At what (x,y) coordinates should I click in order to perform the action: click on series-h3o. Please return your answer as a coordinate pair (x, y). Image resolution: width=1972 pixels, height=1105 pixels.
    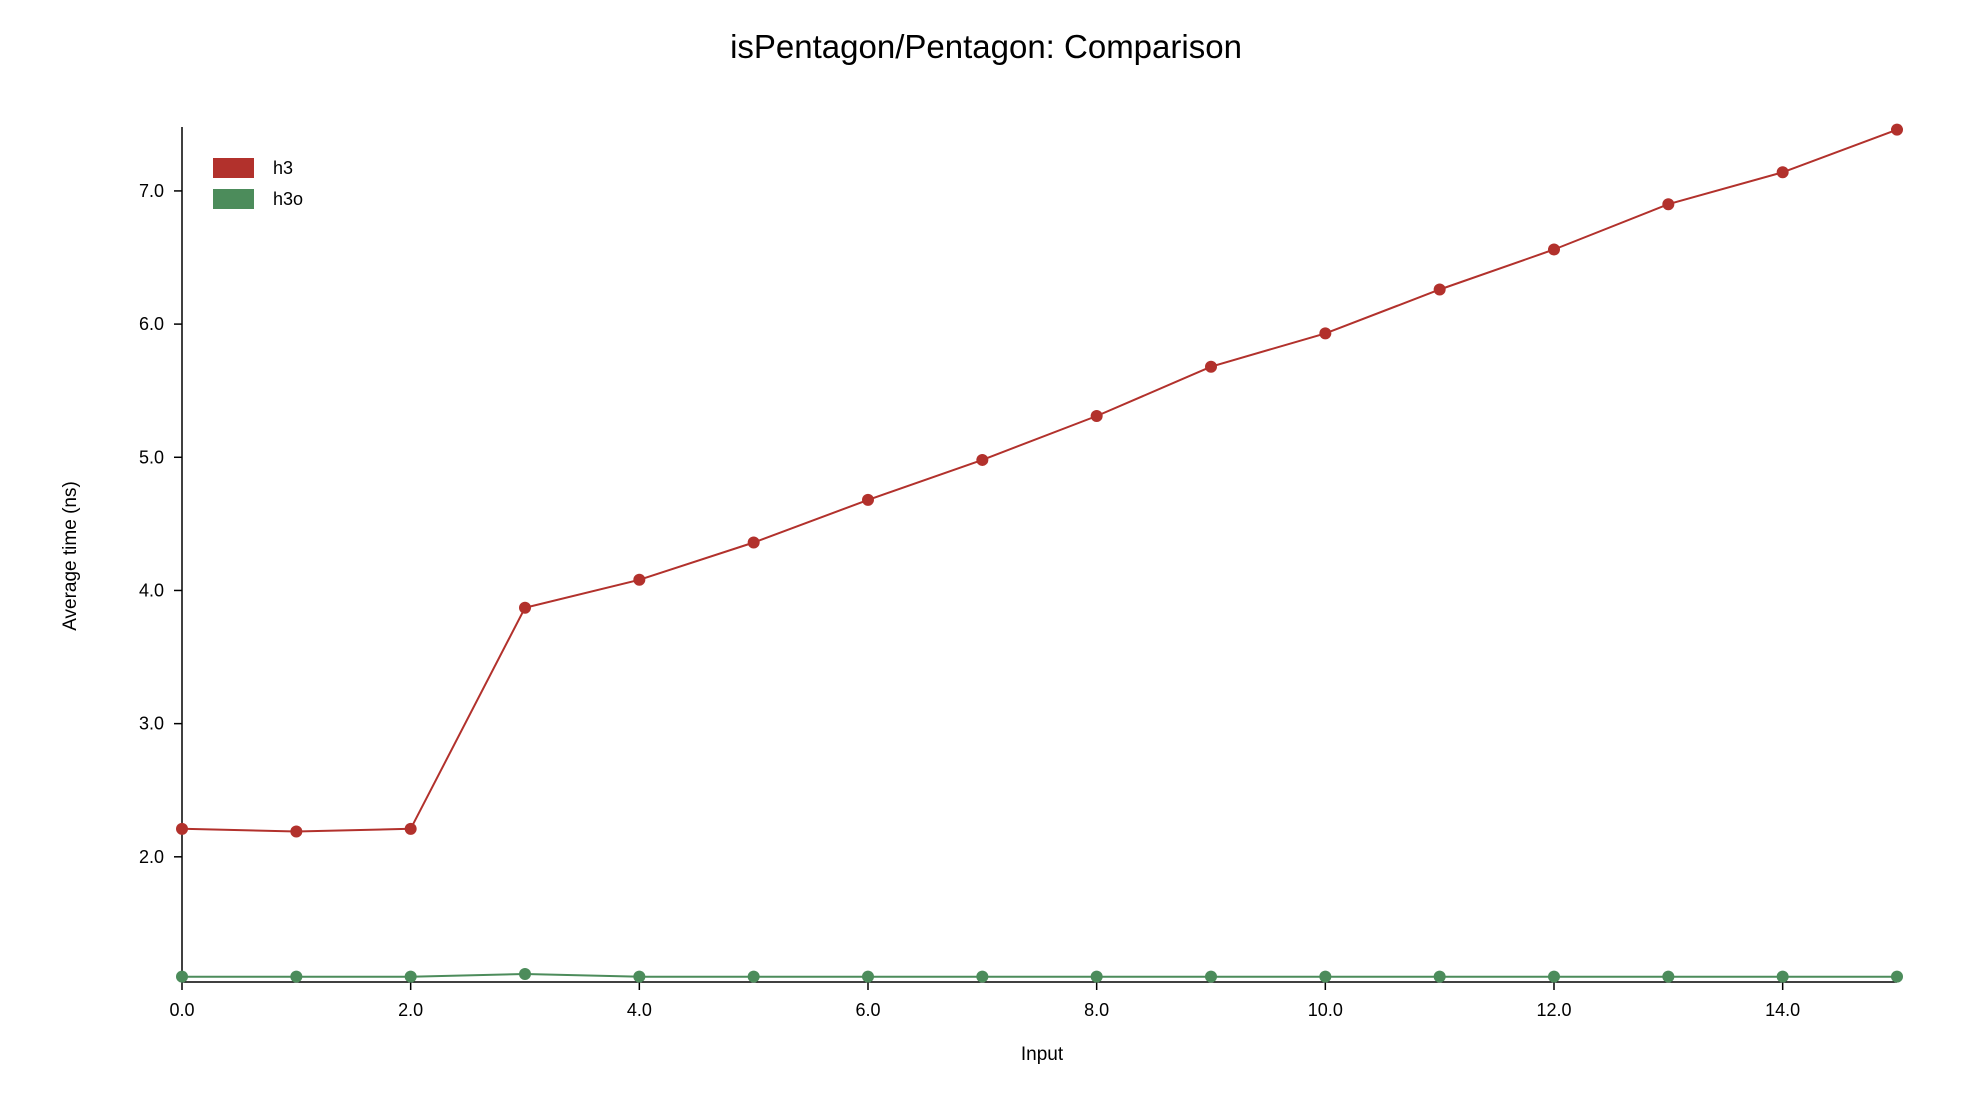
    Looking at the image, I should click on (1039, 975).